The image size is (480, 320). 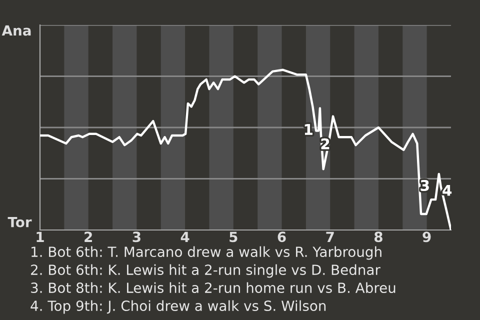 I want to click on x-tick-label: 4, so click(x=185, y=237).